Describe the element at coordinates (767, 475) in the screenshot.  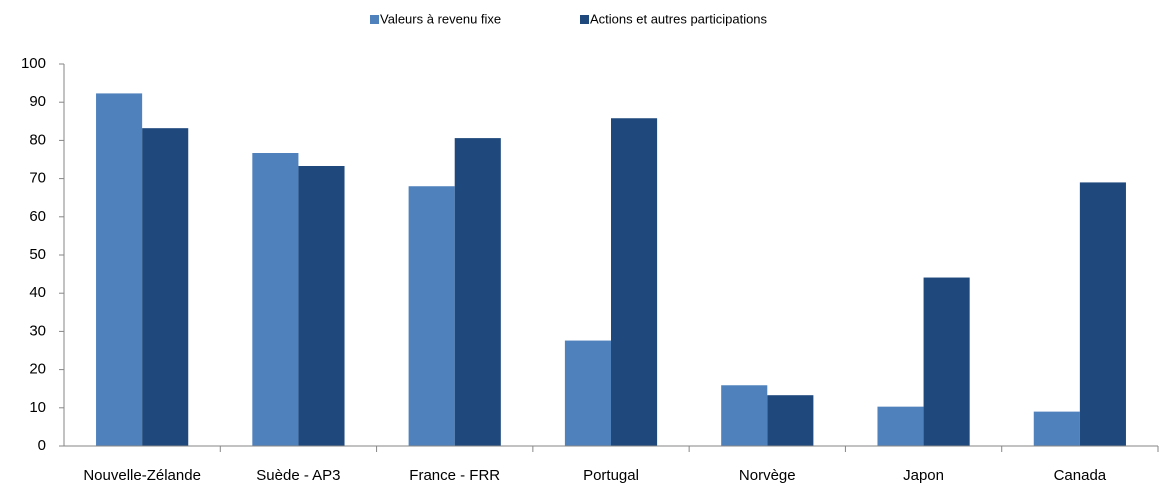
I see `x-tick-label: Norvège` at that location.